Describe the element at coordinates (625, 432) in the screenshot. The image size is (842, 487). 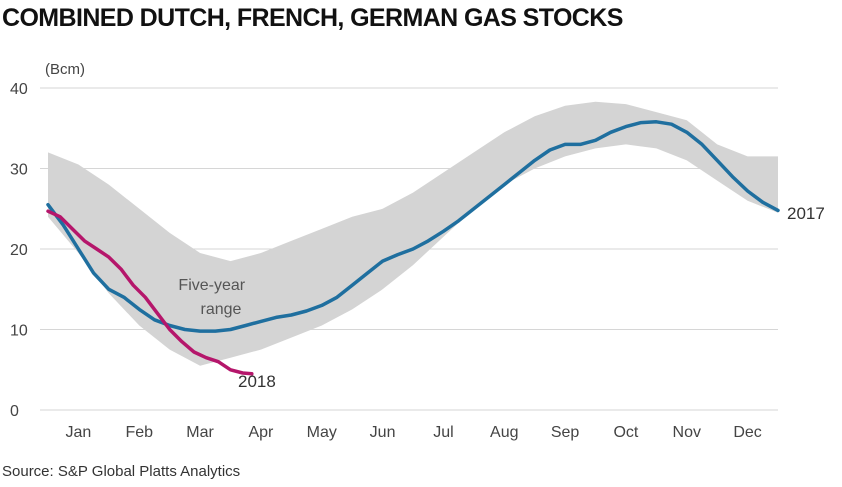
I see `x-tick-label: Oct` at that location.